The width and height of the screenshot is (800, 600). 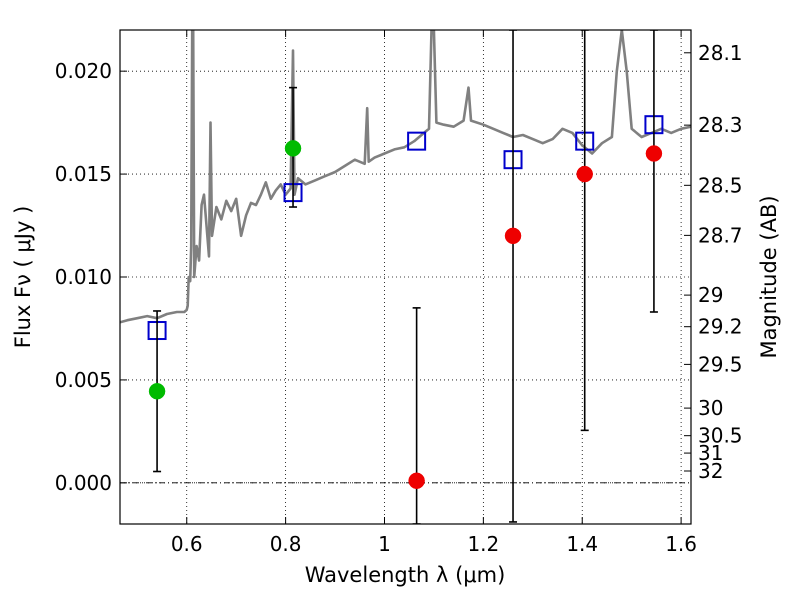 What do you see at coordinates (83, 380) in the screenshot?
I see `y-tick-label: 0.005` at bounding box center [83, 380].